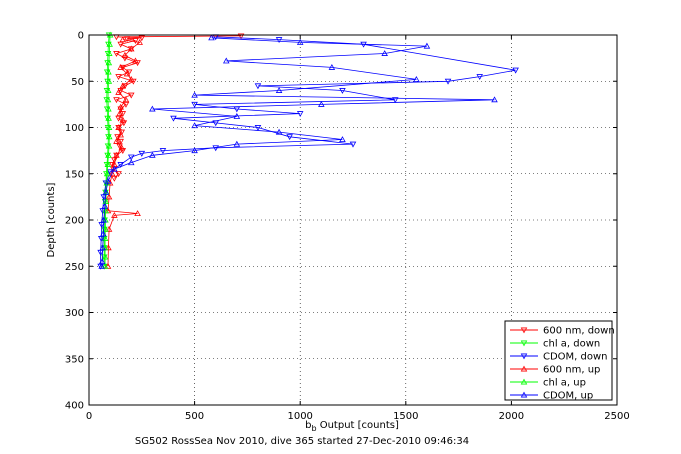  I want to click on legend-box, so click(558, 360).